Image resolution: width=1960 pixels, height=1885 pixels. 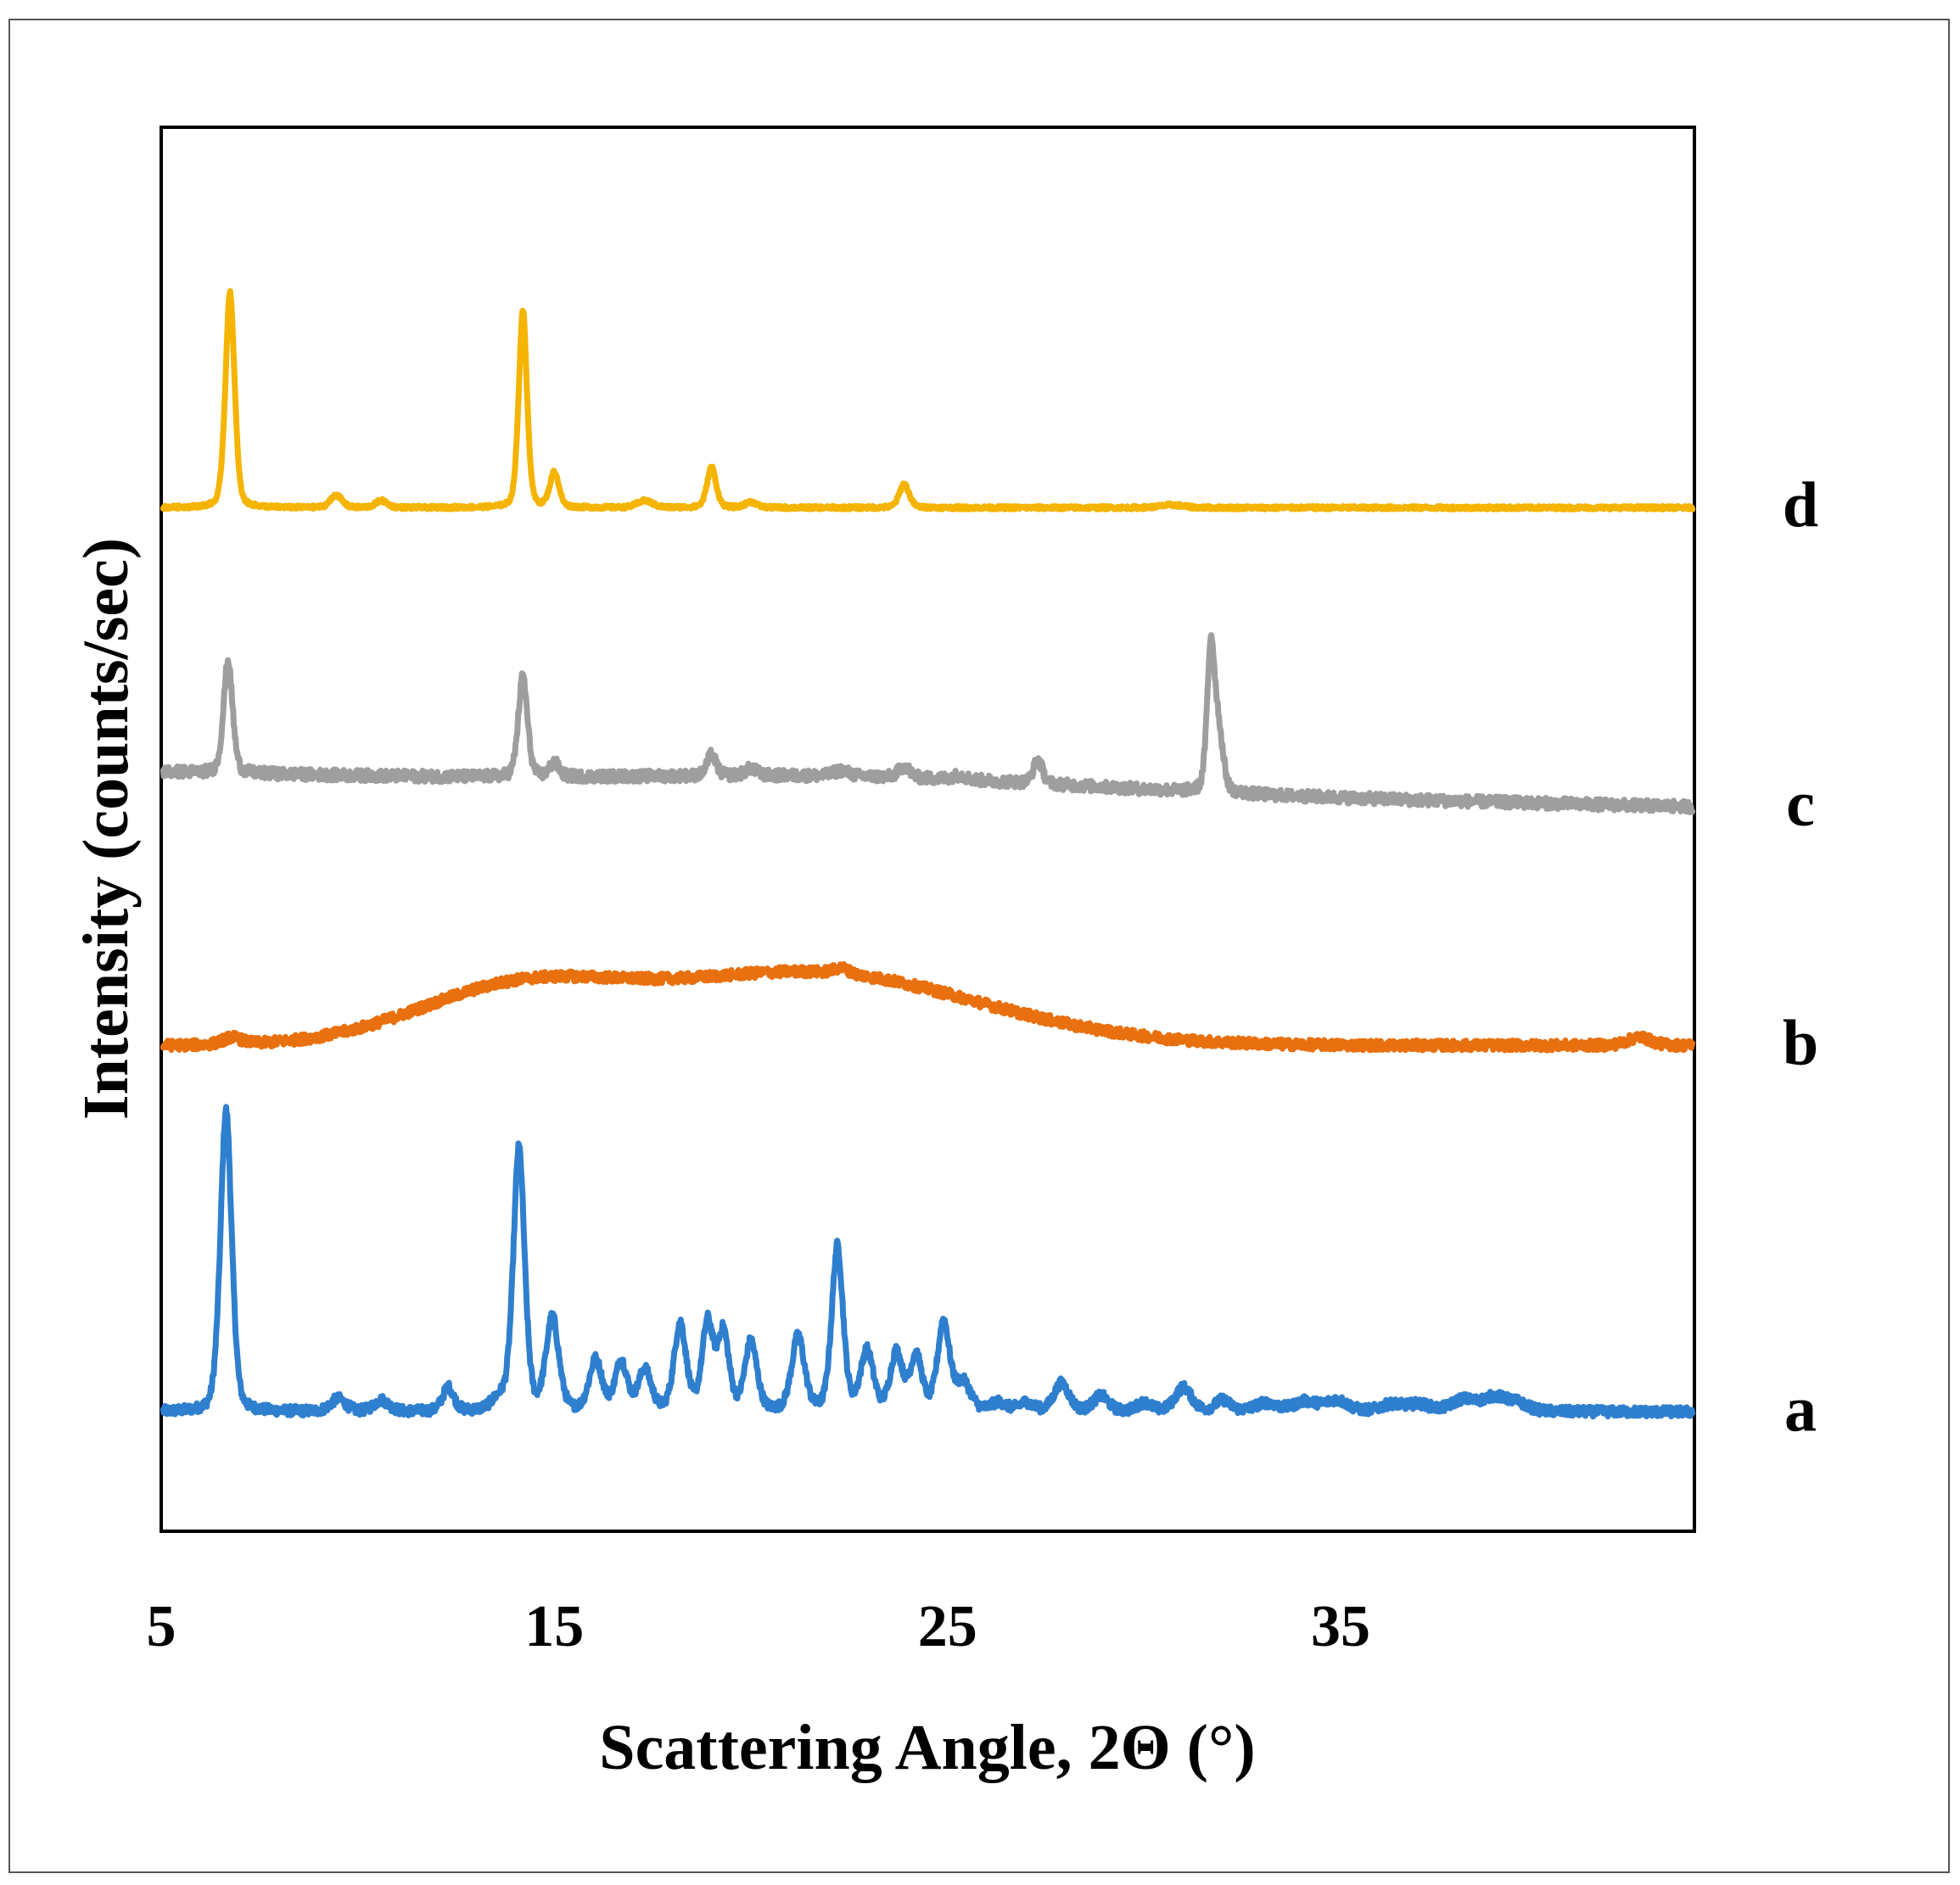 I want to click on x-tick-label-25: 25, so click(x=948, y=1627).